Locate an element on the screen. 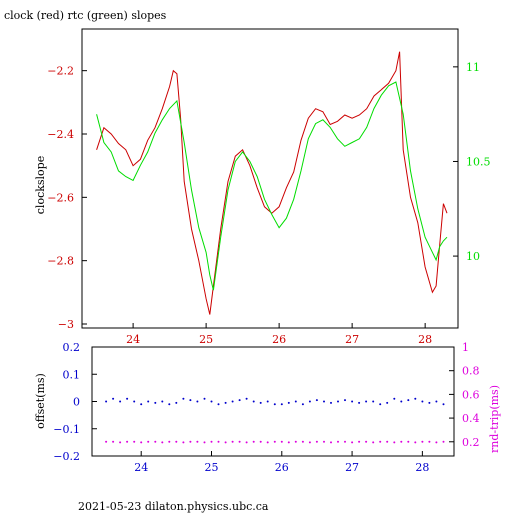  upper-ylabel: clockslope is located at coordinates (40, 185).